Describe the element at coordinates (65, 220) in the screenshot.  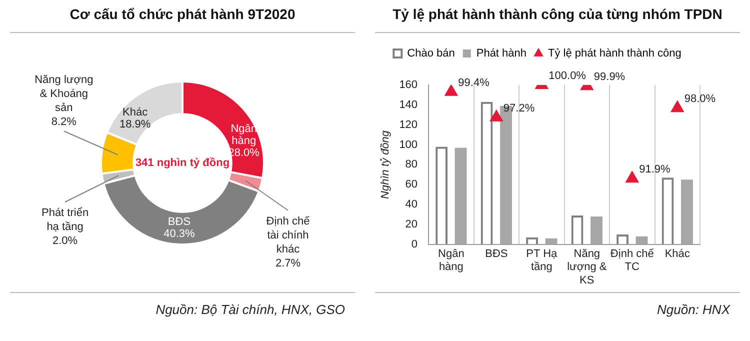
I see `slice-label: Phát triển hạ tầng` at that location.